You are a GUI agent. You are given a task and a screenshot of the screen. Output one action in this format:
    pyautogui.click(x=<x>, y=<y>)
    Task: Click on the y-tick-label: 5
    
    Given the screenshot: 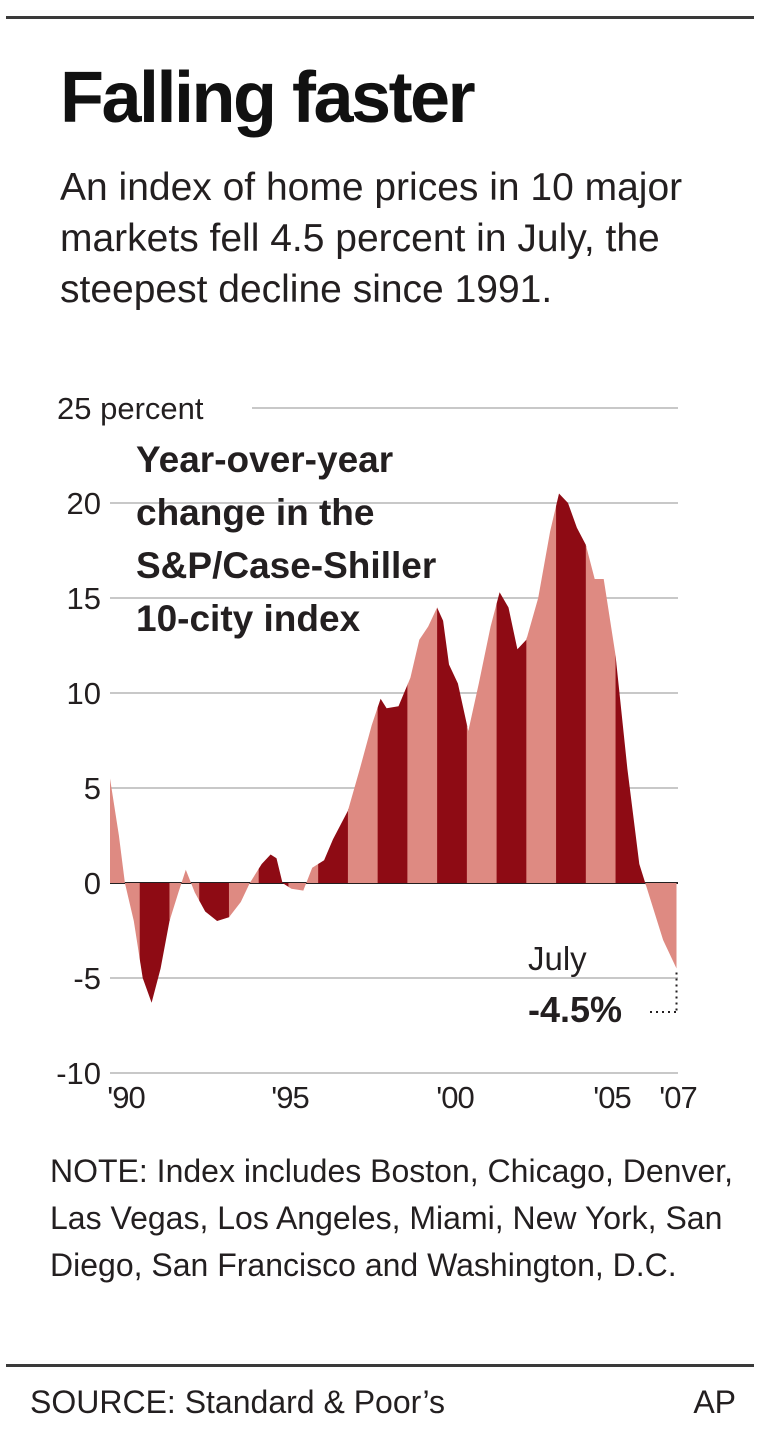 What is the action you would take?
    pyautogui.click(x=92, y=788)
    